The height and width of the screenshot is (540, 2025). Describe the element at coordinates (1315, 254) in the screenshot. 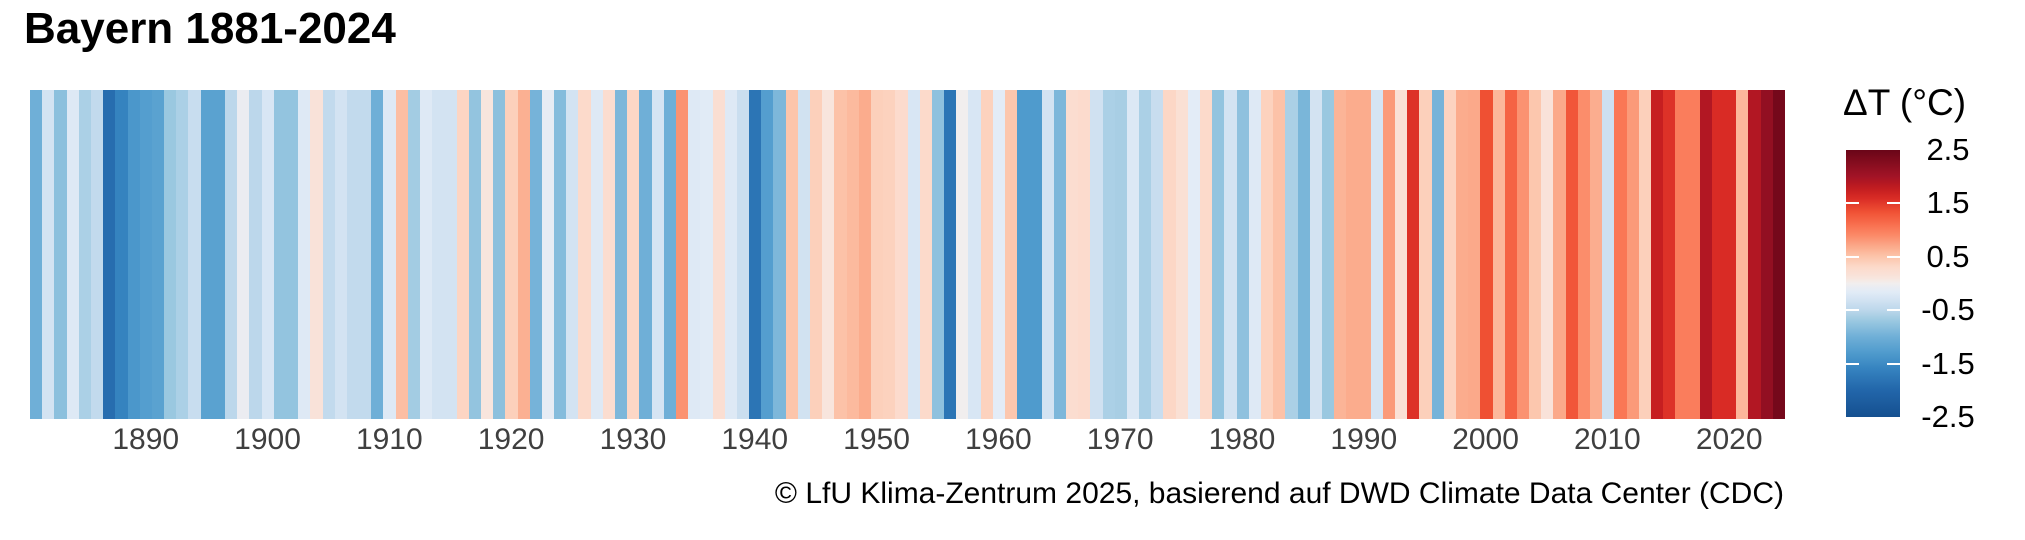

I see `year-stripe-1986` at that location.